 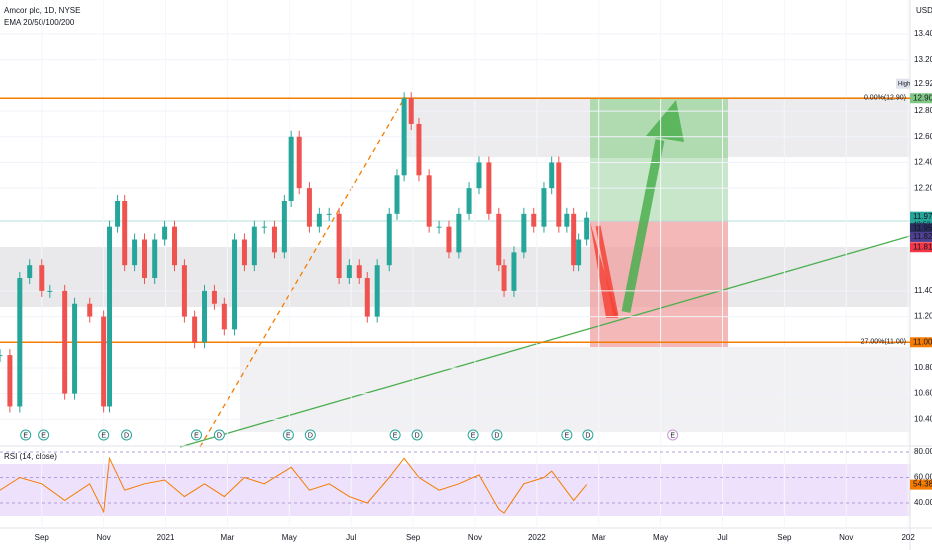 I want to click on high-label: High, so click(x=904, y=84).